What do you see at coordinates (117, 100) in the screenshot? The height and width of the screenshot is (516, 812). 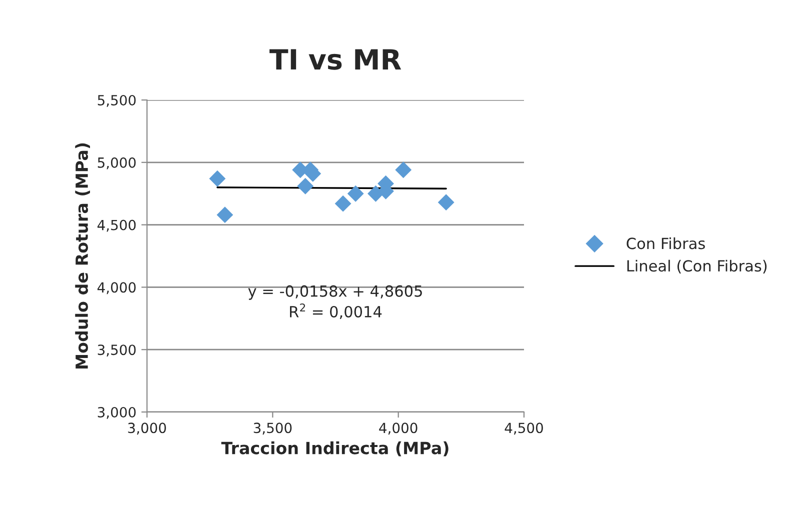 I see `y-tick-label: 5,500` at bounding box center [117, 100].